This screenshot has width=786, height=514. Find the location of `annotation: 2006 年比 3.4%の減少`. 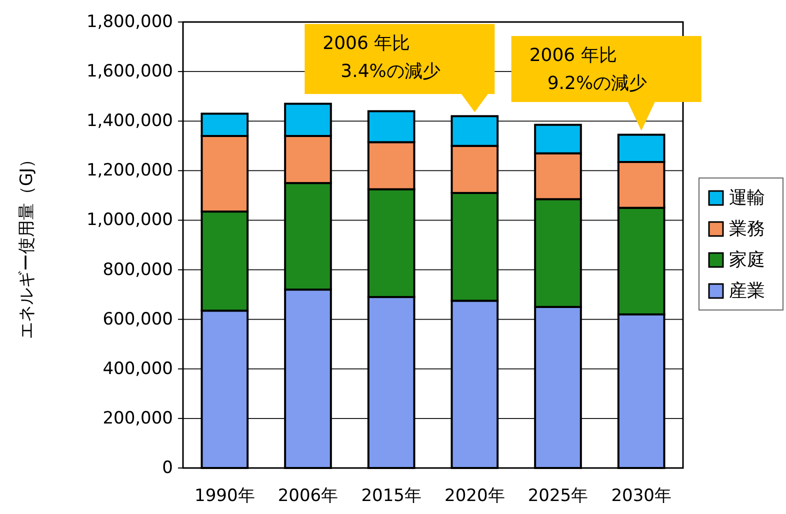

annotation: 2006 年比 3.4%の減少 is located at coordinates (381, 57).